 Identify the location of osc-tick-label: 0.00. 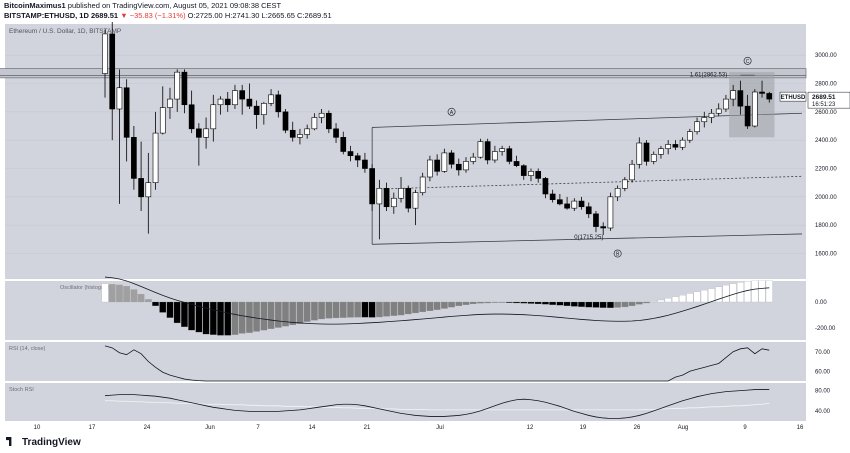
(821, 303).